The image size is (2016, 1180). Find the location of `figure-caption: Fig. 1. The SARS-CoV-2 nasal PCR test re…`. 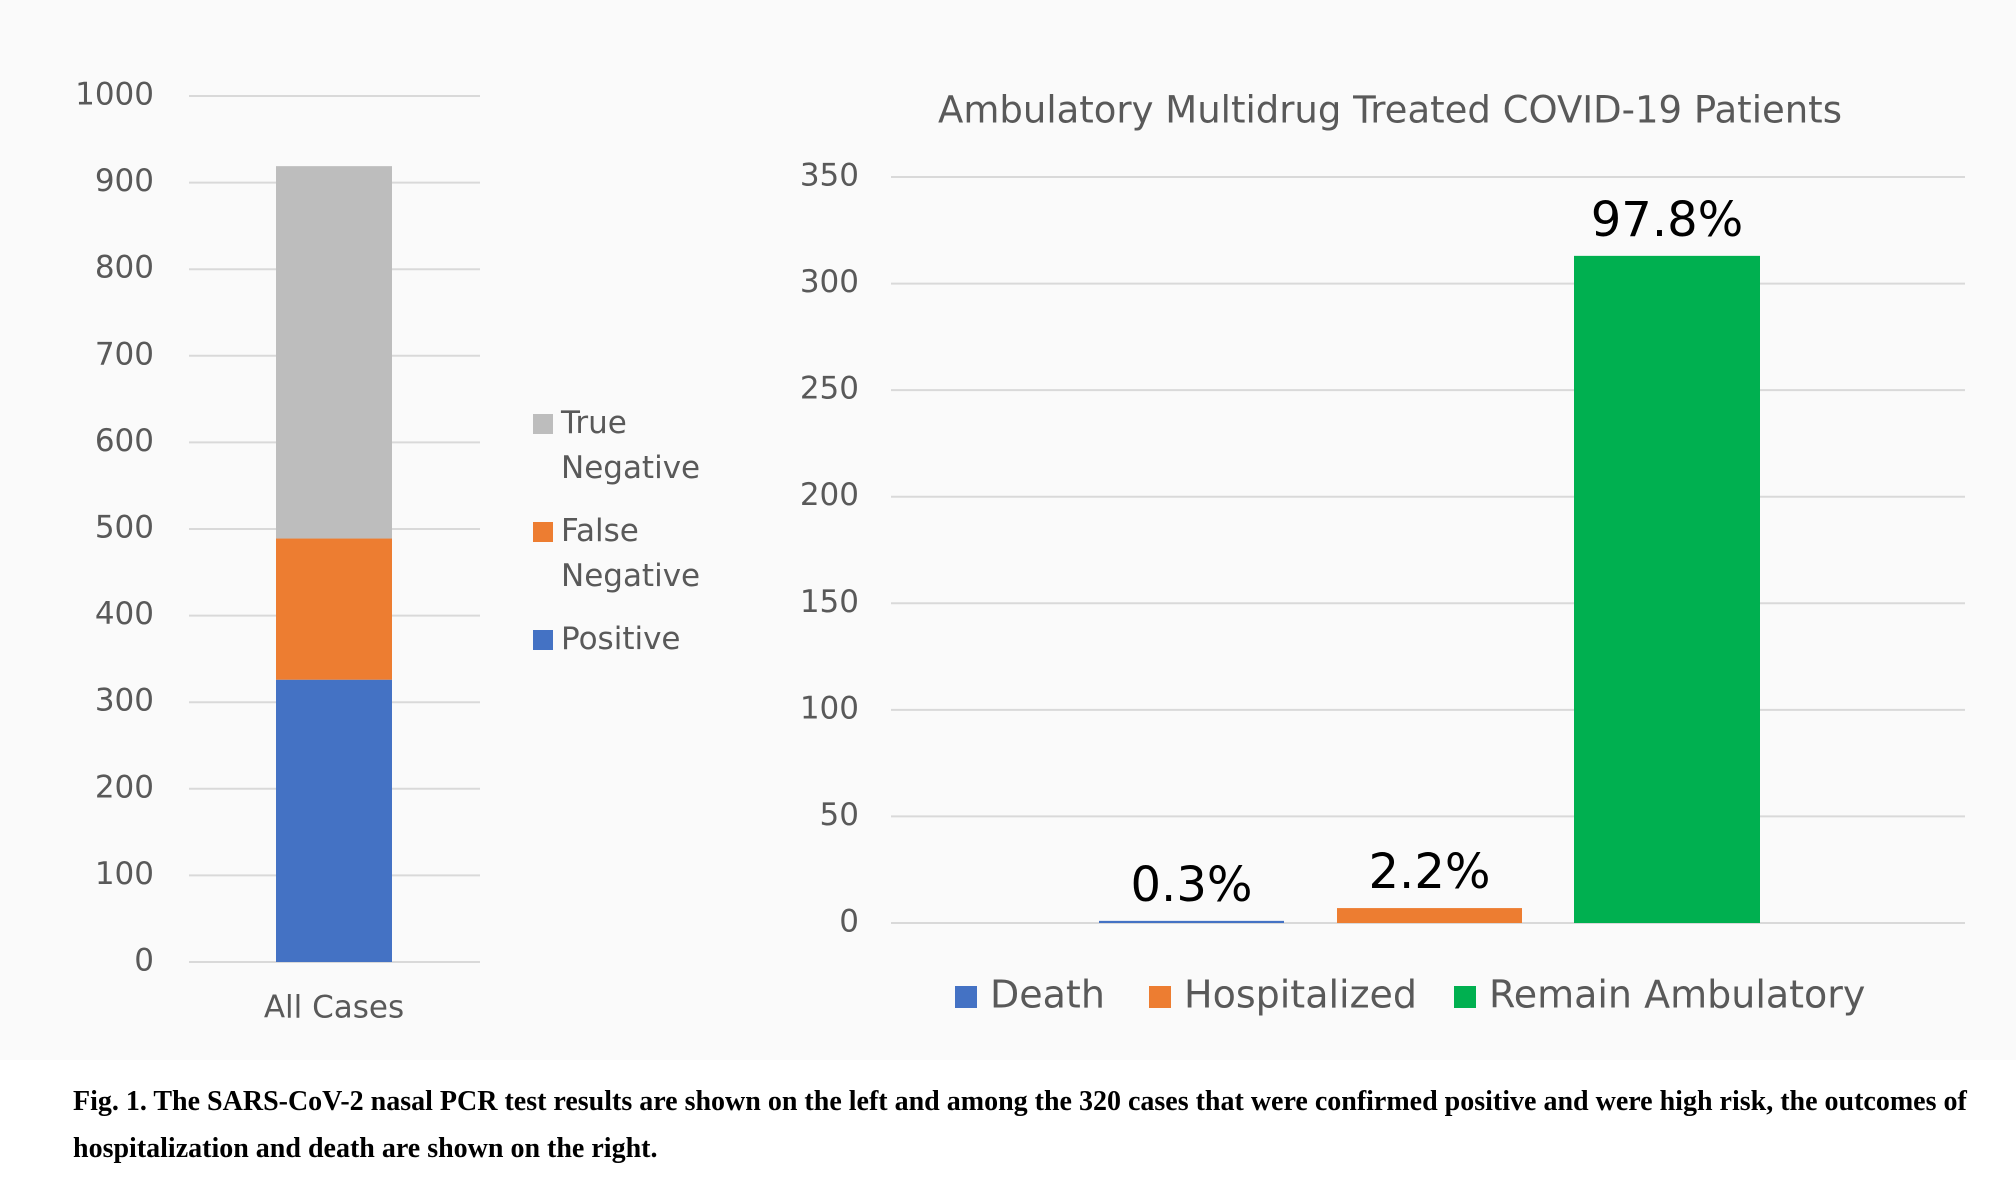

figure-caption: Fig. 1. The SARS-CoV-2 nasal PCR test re… is located at coordinates (1020, 1125).